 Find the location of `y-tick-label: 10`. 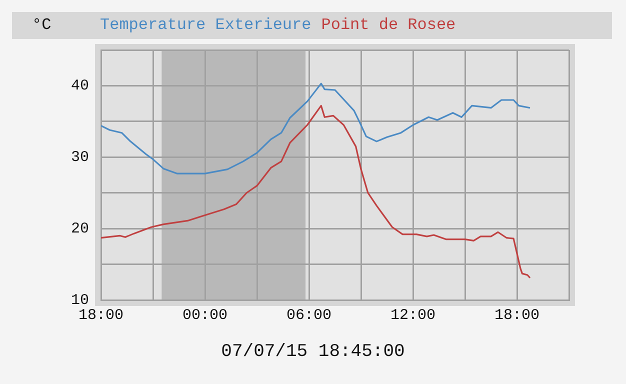

y-tick-label: 10 is located at coordinates (79, 300).